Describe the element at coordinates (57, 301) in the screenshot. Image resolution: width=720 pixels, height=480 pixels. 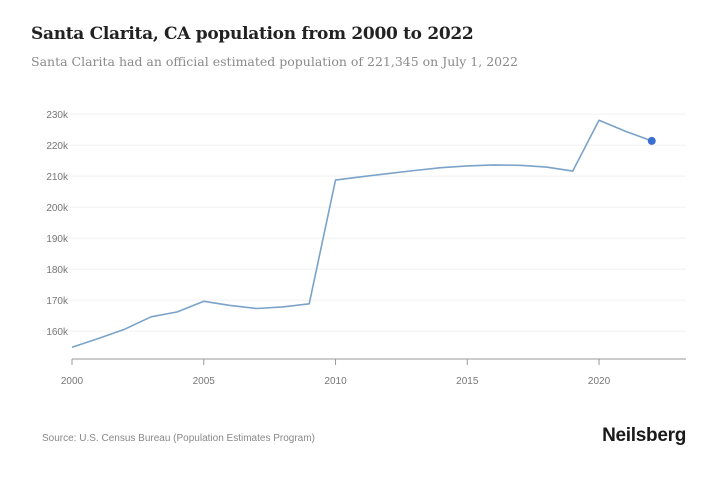
I see `y-tick-label: 170k` at that location.